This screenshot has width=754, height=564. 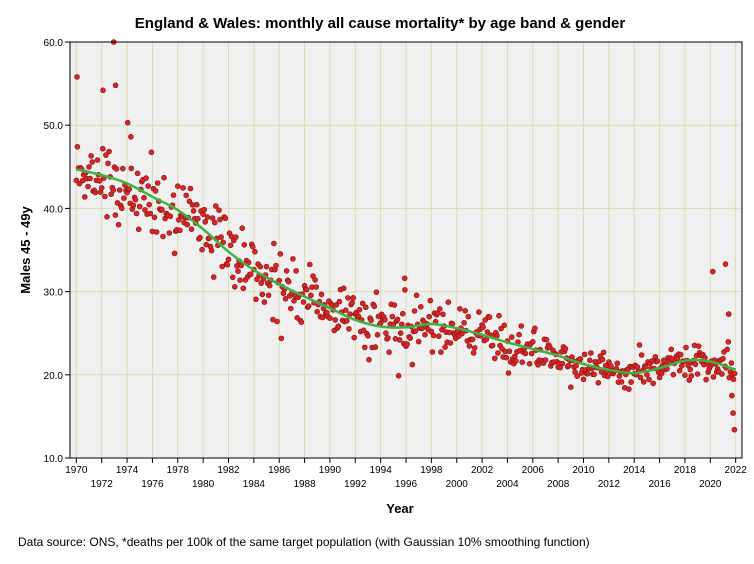 What do you see at coordinates (406, 484) in the screenshot?
I see `x-tick-label: 1996` at bounding box center [406, 484].